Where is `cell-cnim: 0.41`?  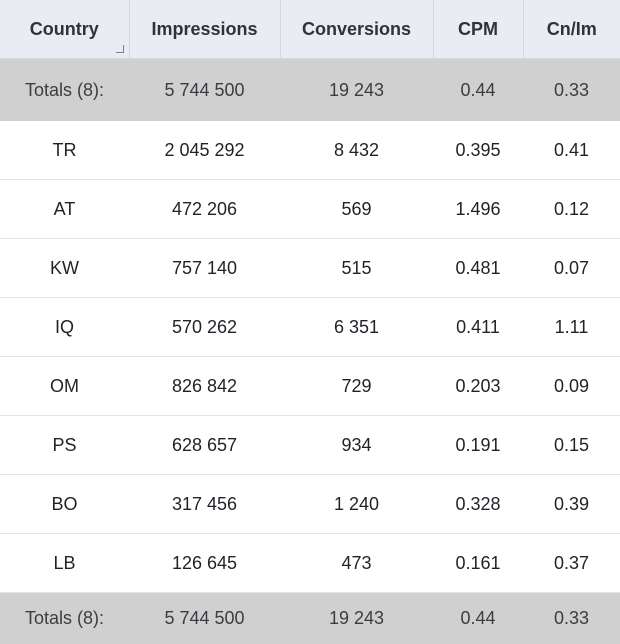
cell-cnim: 0.41 is located at coordinates (571, 150).